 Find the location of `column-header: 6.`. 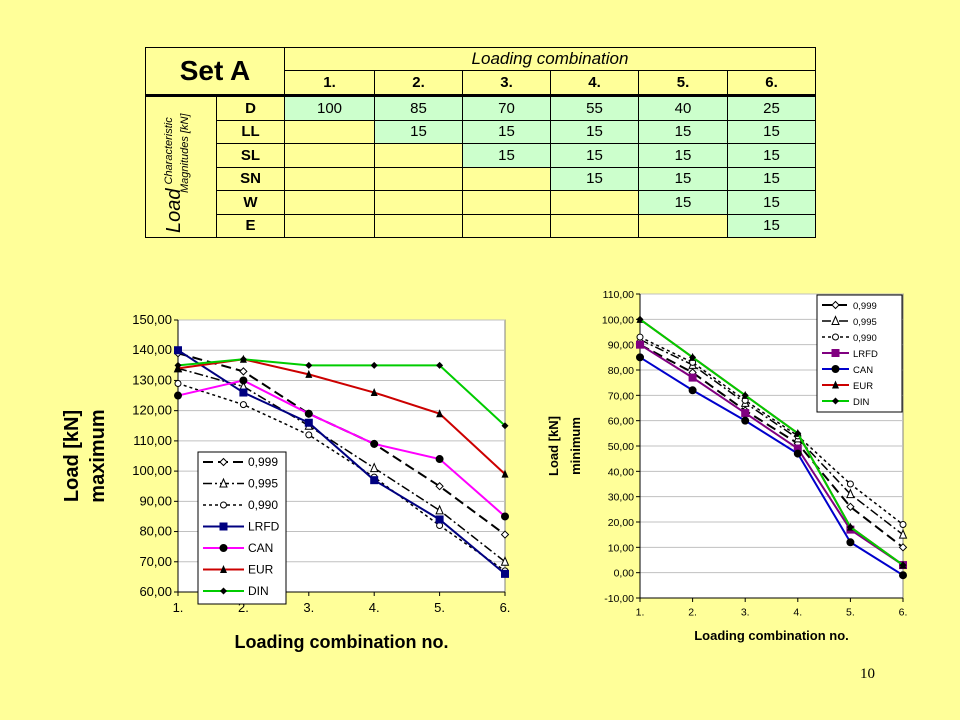

column-header: 6. is located at coordinates (771, 83).